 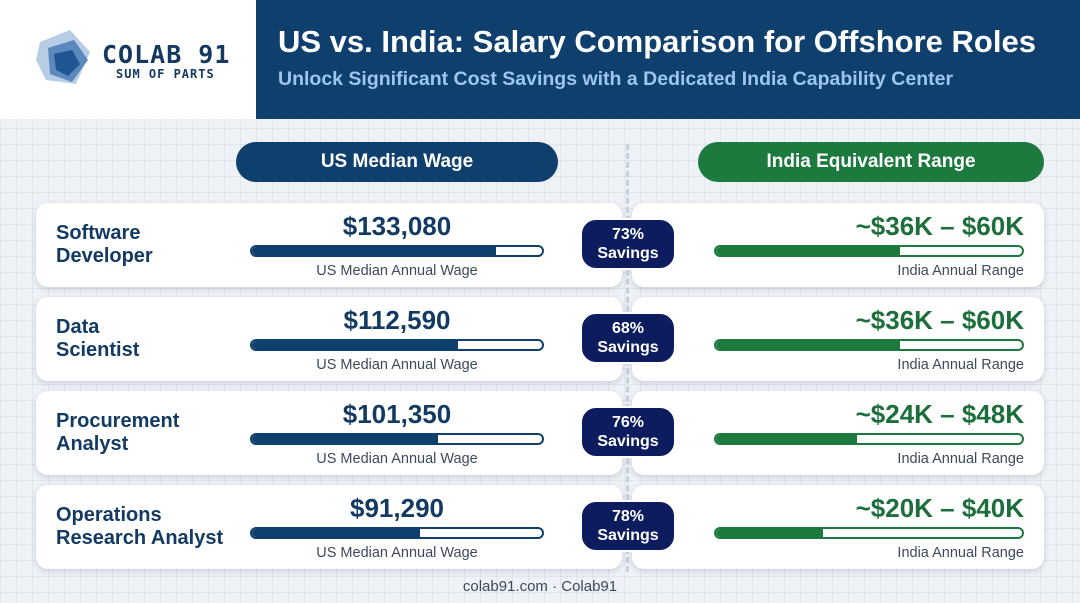 What do you see at coordinates (939, 414) in the screenshot?
I see `india-range-value: ~$24K – $48K` at bounding box center [939, 414].